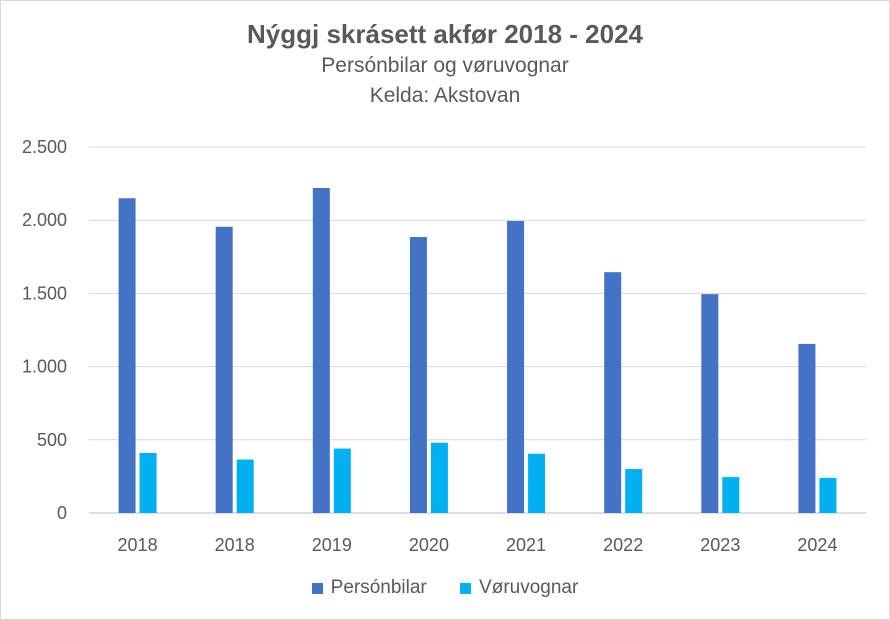 The width and height of the screenshot is (890, 620). Describe the element at coordinates (429, 545) in the screenshot. I see `x-tick-label: 2020` at that location.